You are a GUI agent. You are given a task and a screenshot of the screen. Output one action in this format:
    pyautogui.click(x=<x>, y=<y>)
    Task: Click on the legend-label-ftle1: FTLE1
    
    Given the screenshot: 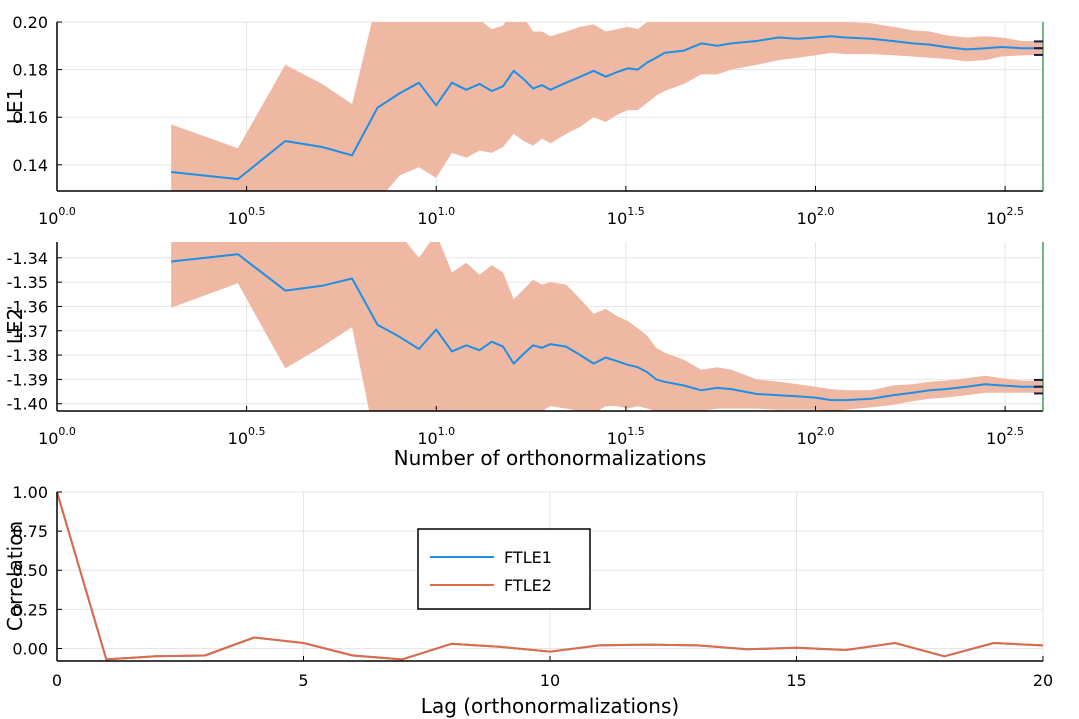 What is the action you would take?
    pyautogui.click(x=528, y=557)
    